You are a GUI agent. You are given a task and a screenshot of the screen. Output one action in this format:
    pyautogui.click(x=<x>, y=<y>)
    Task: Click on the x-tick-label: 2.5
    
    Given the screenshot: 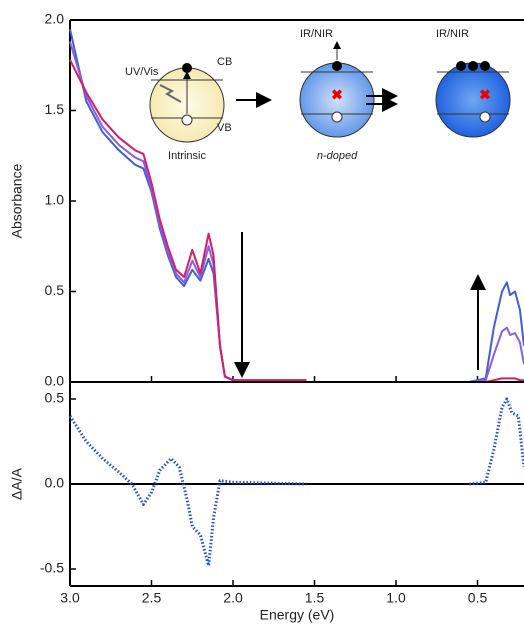 What is the action you would take?
    pyautogui.click(x=152, y=598)
    